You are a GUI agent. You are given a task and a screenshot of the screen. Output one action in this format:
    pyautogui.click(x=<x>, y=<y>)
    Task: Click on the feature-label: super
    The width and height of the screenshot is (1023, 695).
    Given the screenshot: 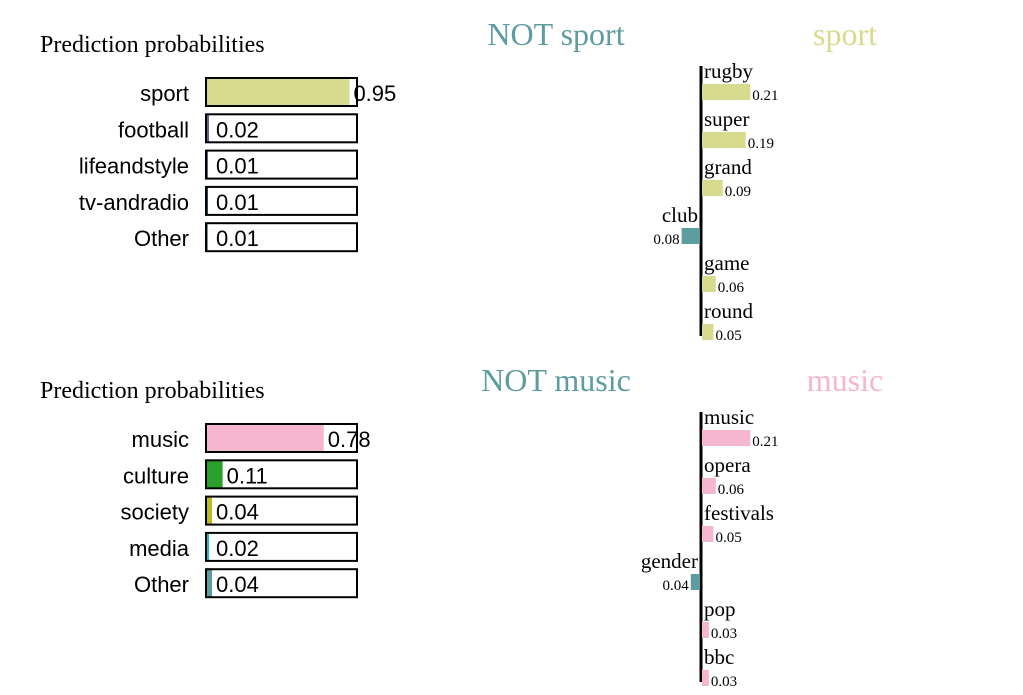 What is the action you would take?
    pyautogui.click(x=727, y=119)
    